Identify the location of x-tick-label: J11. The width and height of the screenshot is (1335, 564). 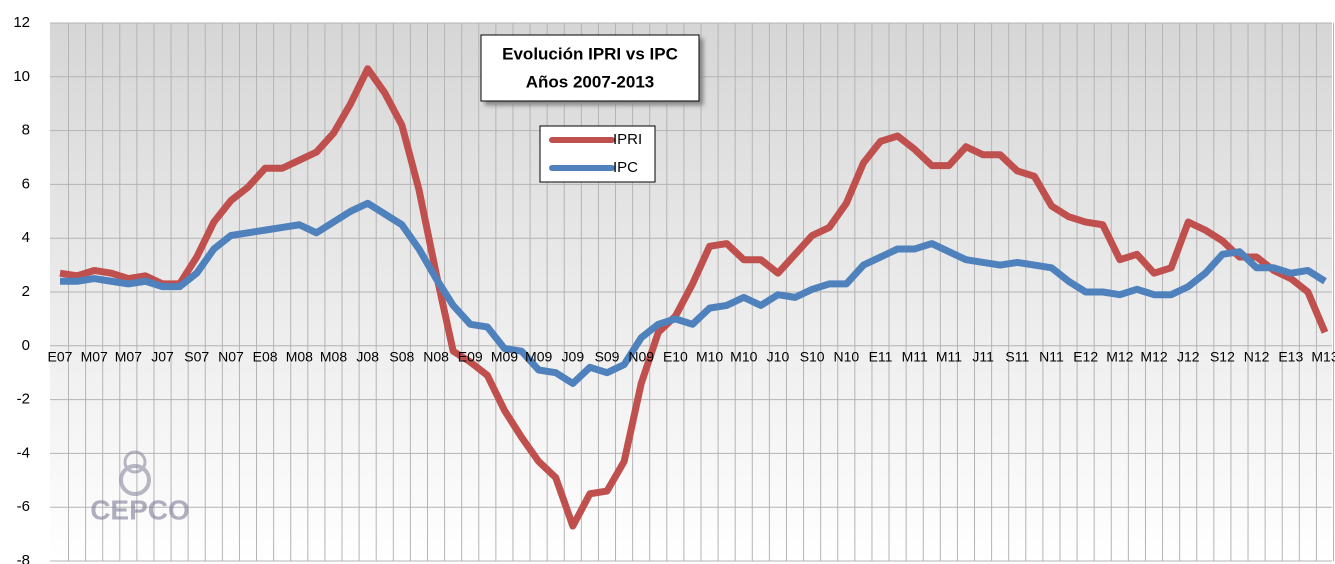
(983, 357).